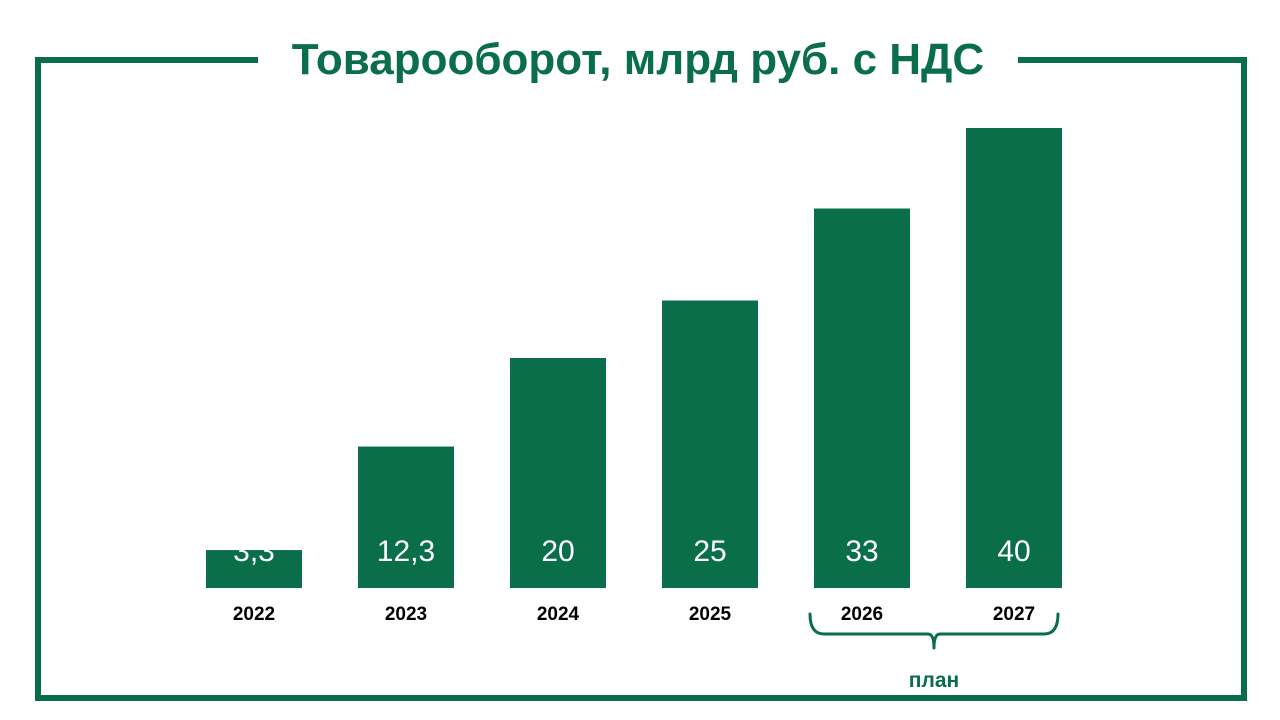 This screenshot has height=720, width=1280. What do you see at coordinates (709, 551) in the screenshot?
I see `bar-value-label: 25` at bounding box center [709, 551].